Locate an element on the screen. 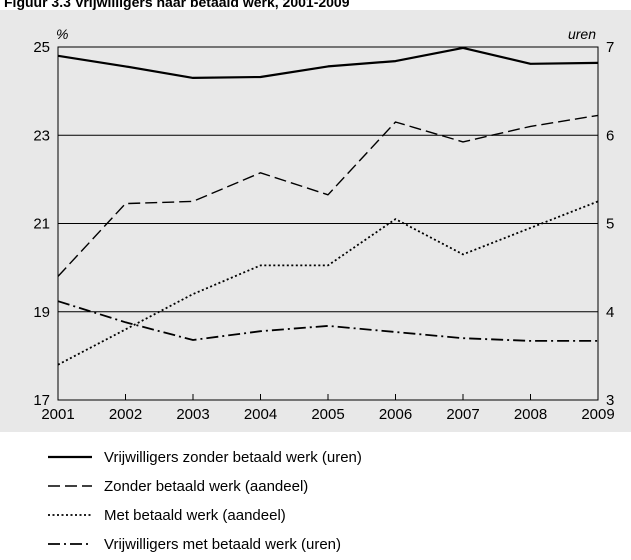  x-tick-label: 2004 is located at coordinates (260, 414).